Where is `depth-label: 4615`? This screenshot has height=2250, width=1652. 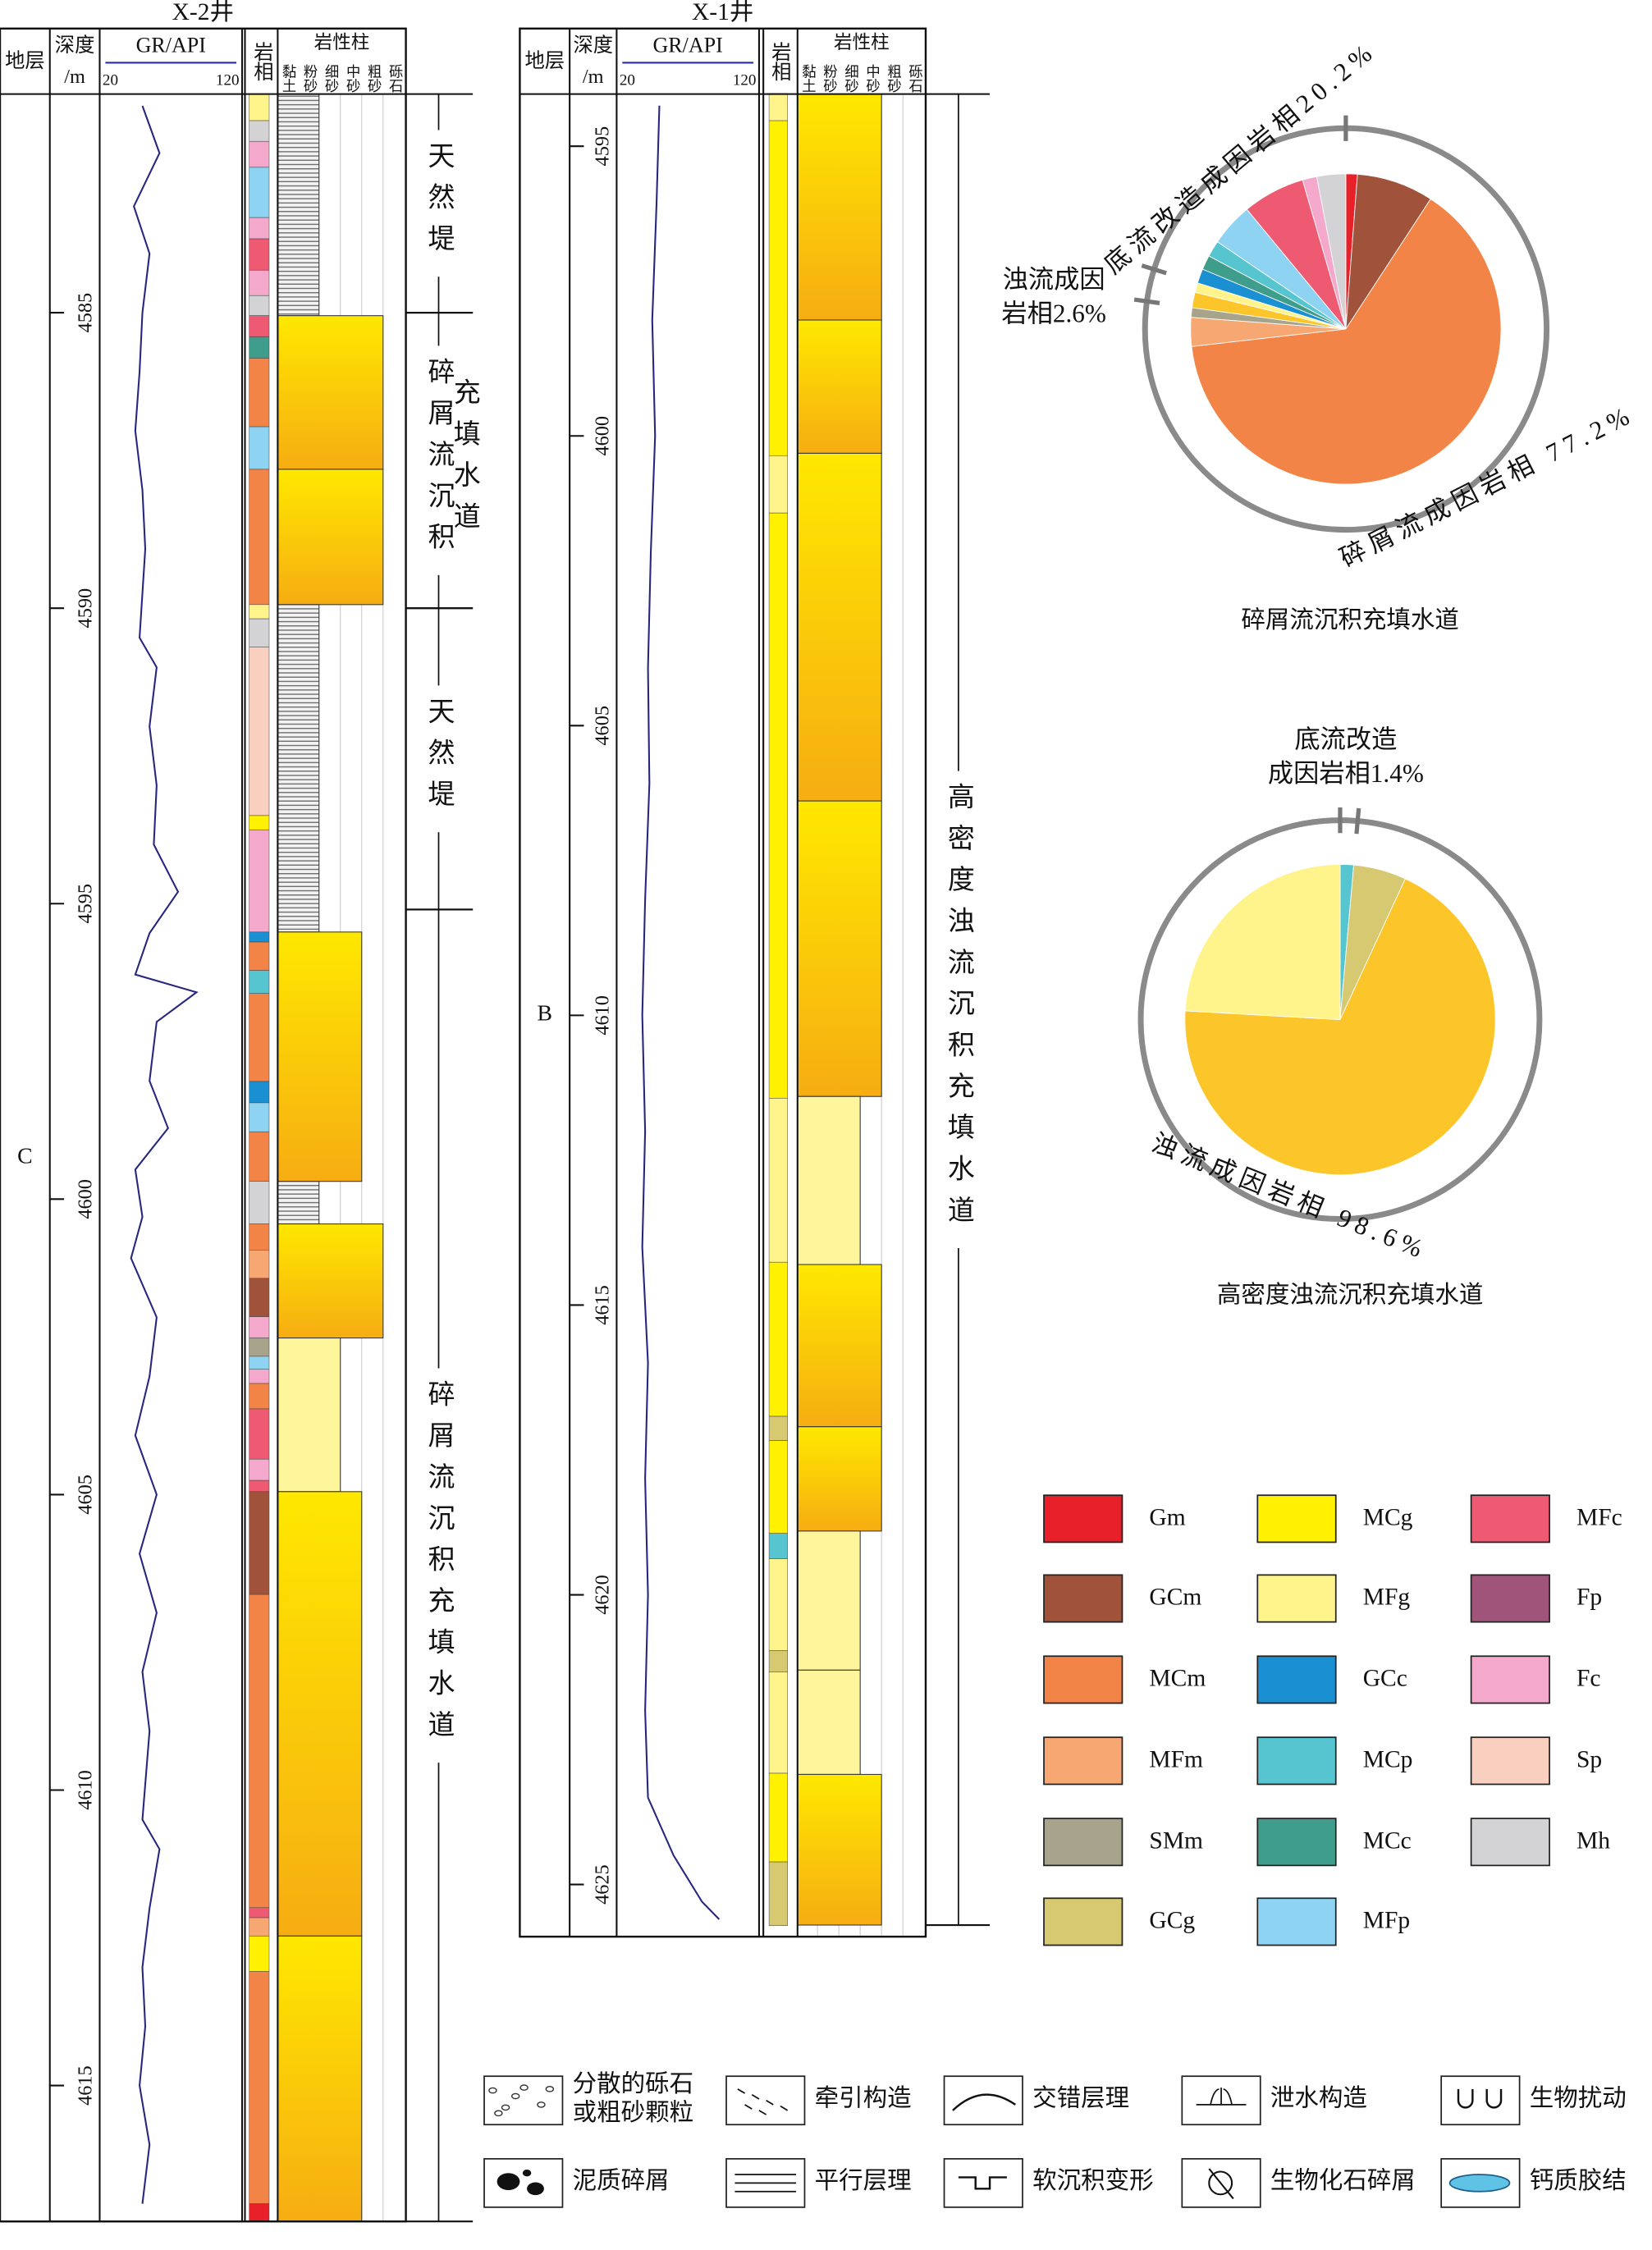 depth-label: 4615 is located at coordinates (602, 1305).